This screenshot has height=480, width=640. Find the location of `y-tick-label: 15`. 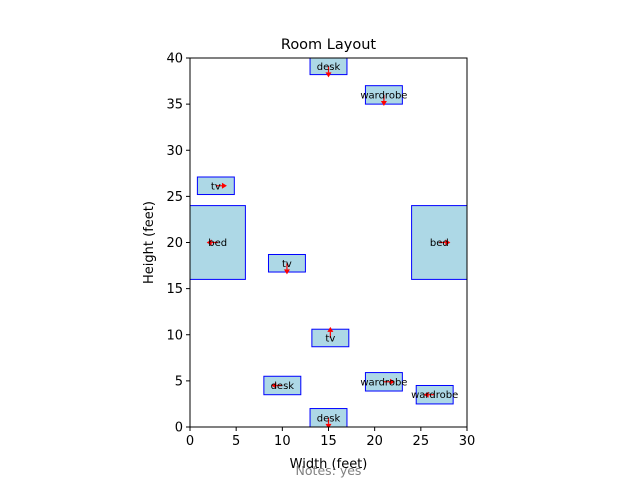

y-tick-label: 15 is located at coordinates (174, 289).